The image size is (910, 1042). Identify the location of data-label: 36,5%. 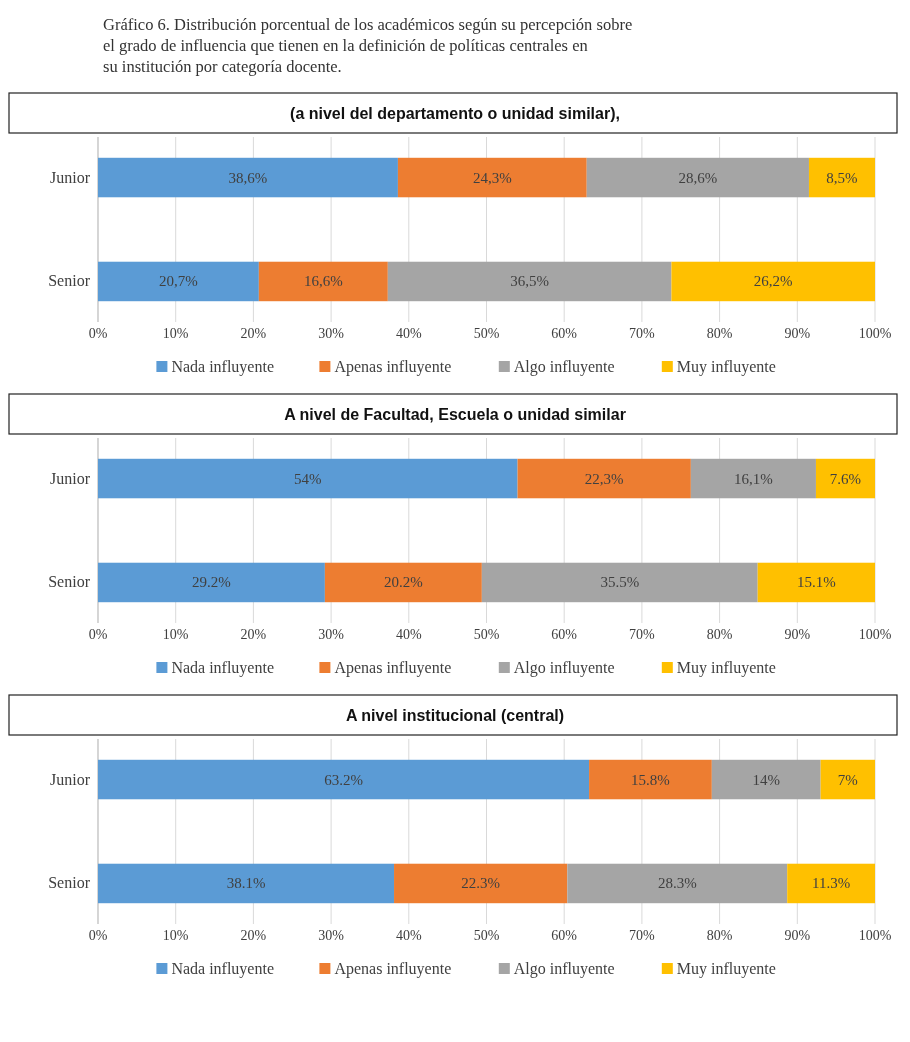
(529, 281).